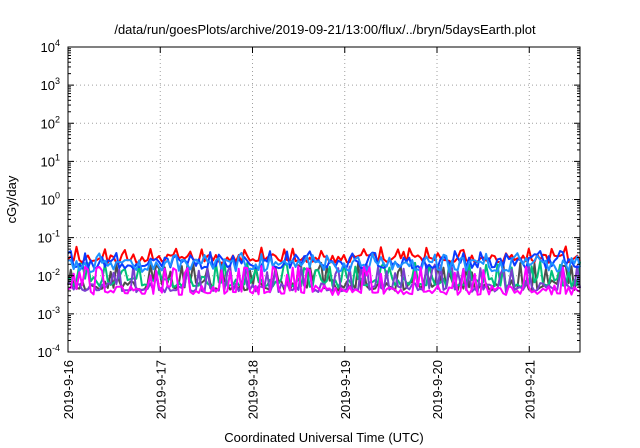  What do you see at coordinates (68, 389) in the screenshot?
I see `x-tick-label: 2019-9-16` at bounding box center [68, 389].